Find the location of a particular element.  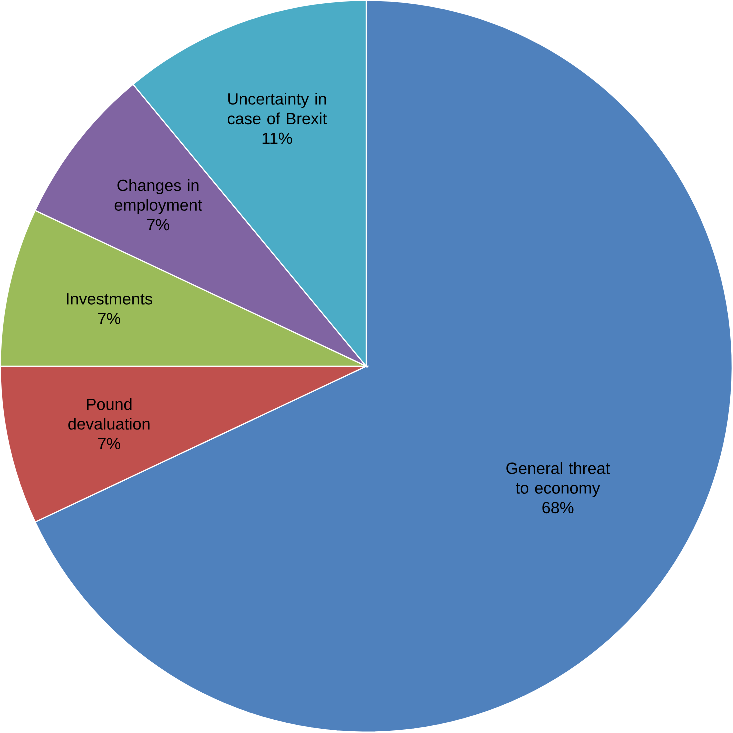

slice-label: Investments is located at coordinates (109, 299).